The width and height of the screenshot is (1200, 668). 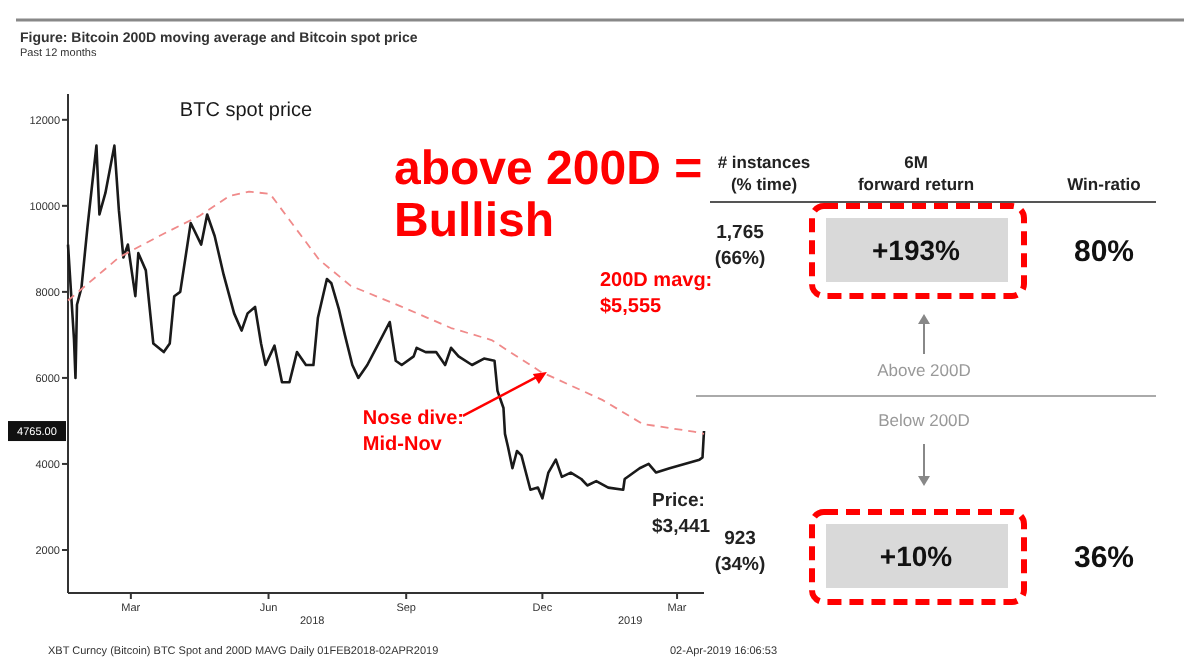 I want to click on annotation: Price: $3,441, so click(x=682, y=514).